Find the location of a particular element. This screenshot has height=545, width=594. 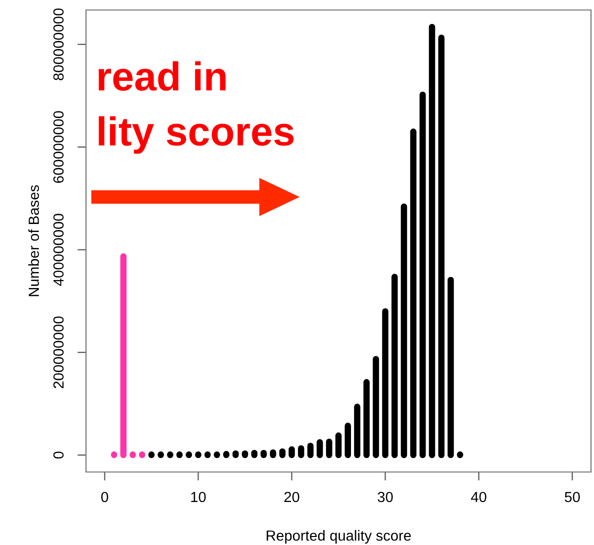

x-tick-label: 10 is located at coordinates (198, 497).